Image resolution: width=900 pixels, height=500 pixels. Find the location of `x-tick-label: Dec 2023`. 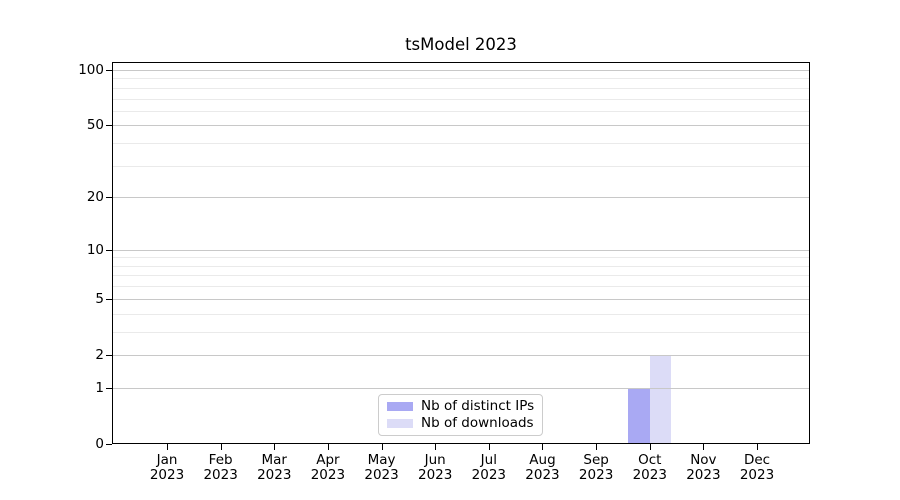

x-tick-label: Dec 2023 is located at coordinates (757, 468).